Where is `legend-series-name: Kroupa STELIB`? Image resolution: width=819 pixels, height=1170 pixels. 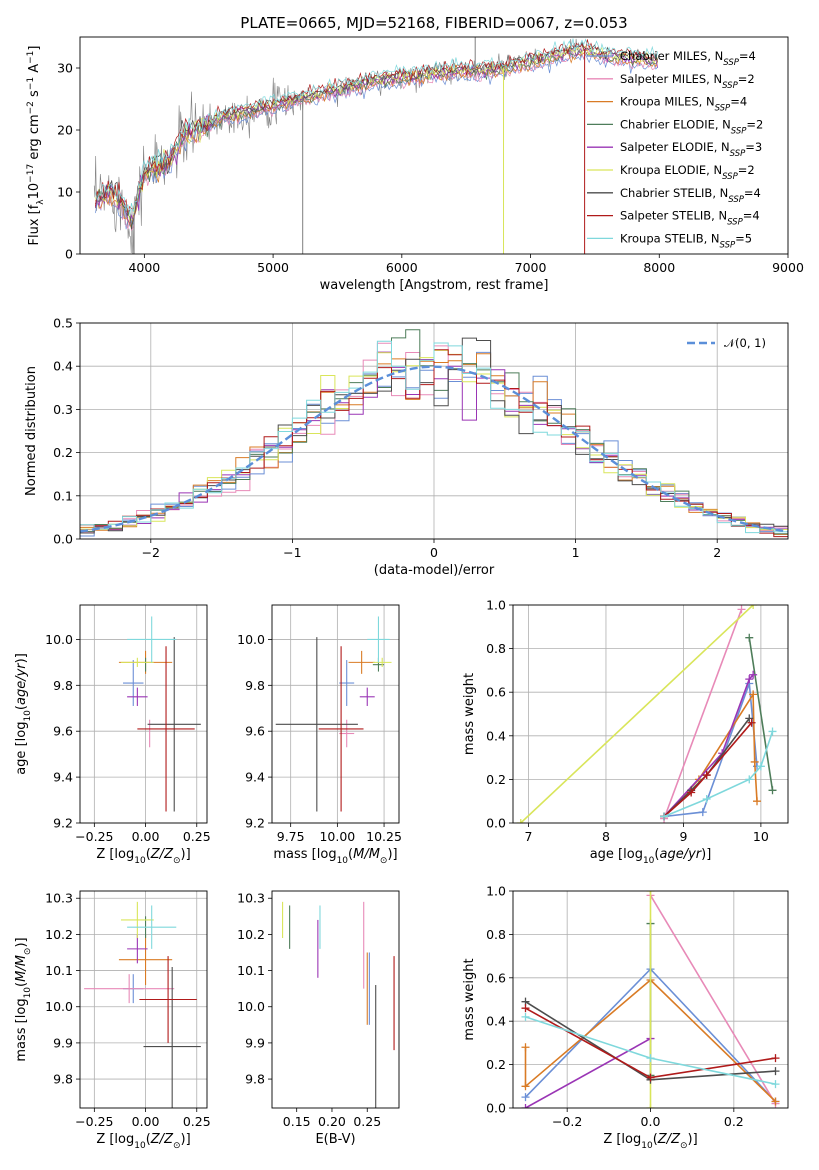
legend-series-name: Kroupa STELIB is located at coordinates (662, 238).